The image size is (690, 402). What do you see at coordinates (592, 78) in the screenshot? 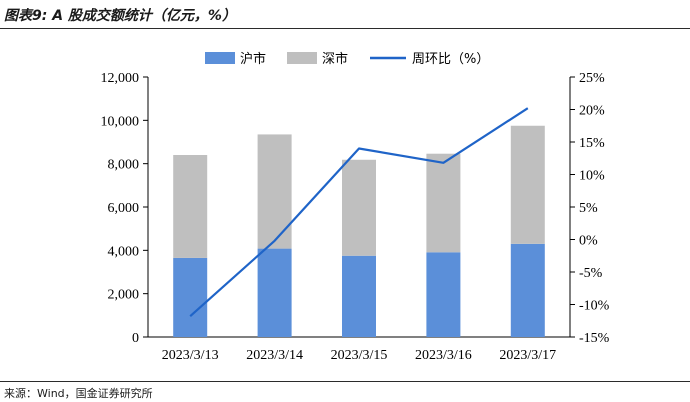
I see `right-tick-label: 25%` at bounding box center [592, 78].